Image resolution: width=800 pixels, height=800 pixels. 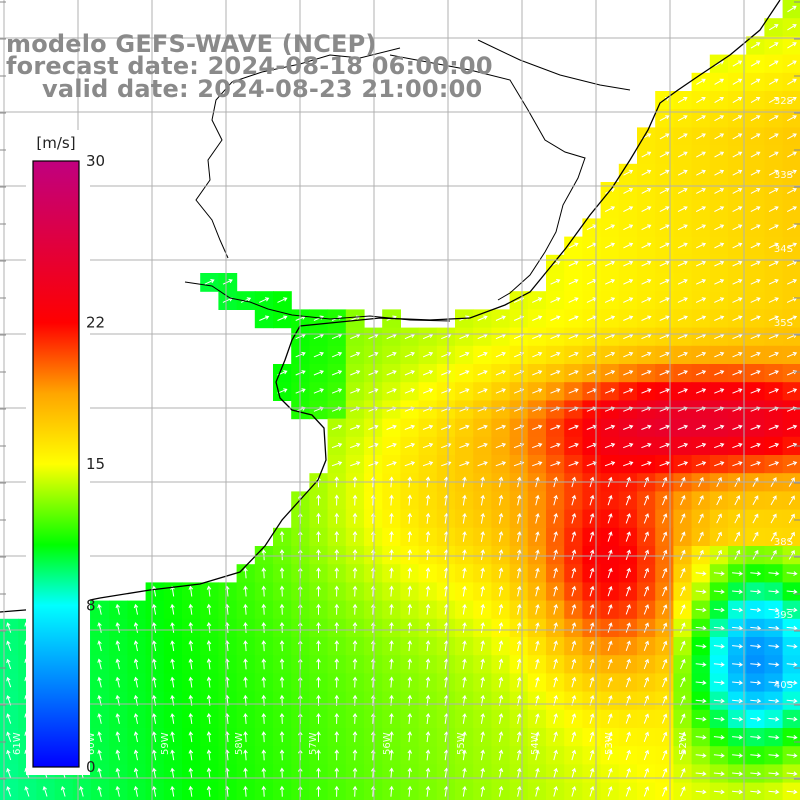 What do you see at coordinates (95, 464) in the screenshot?
I see `colorbar-ticks: 30 22 15 8 0` at bounding box center [95, 464].